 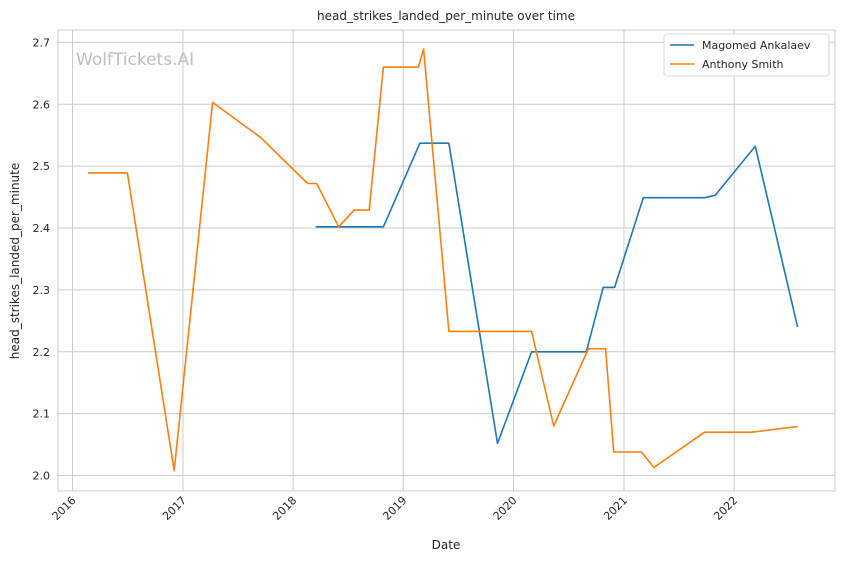 I want to click on legend-box, so click(x=746, y=55).